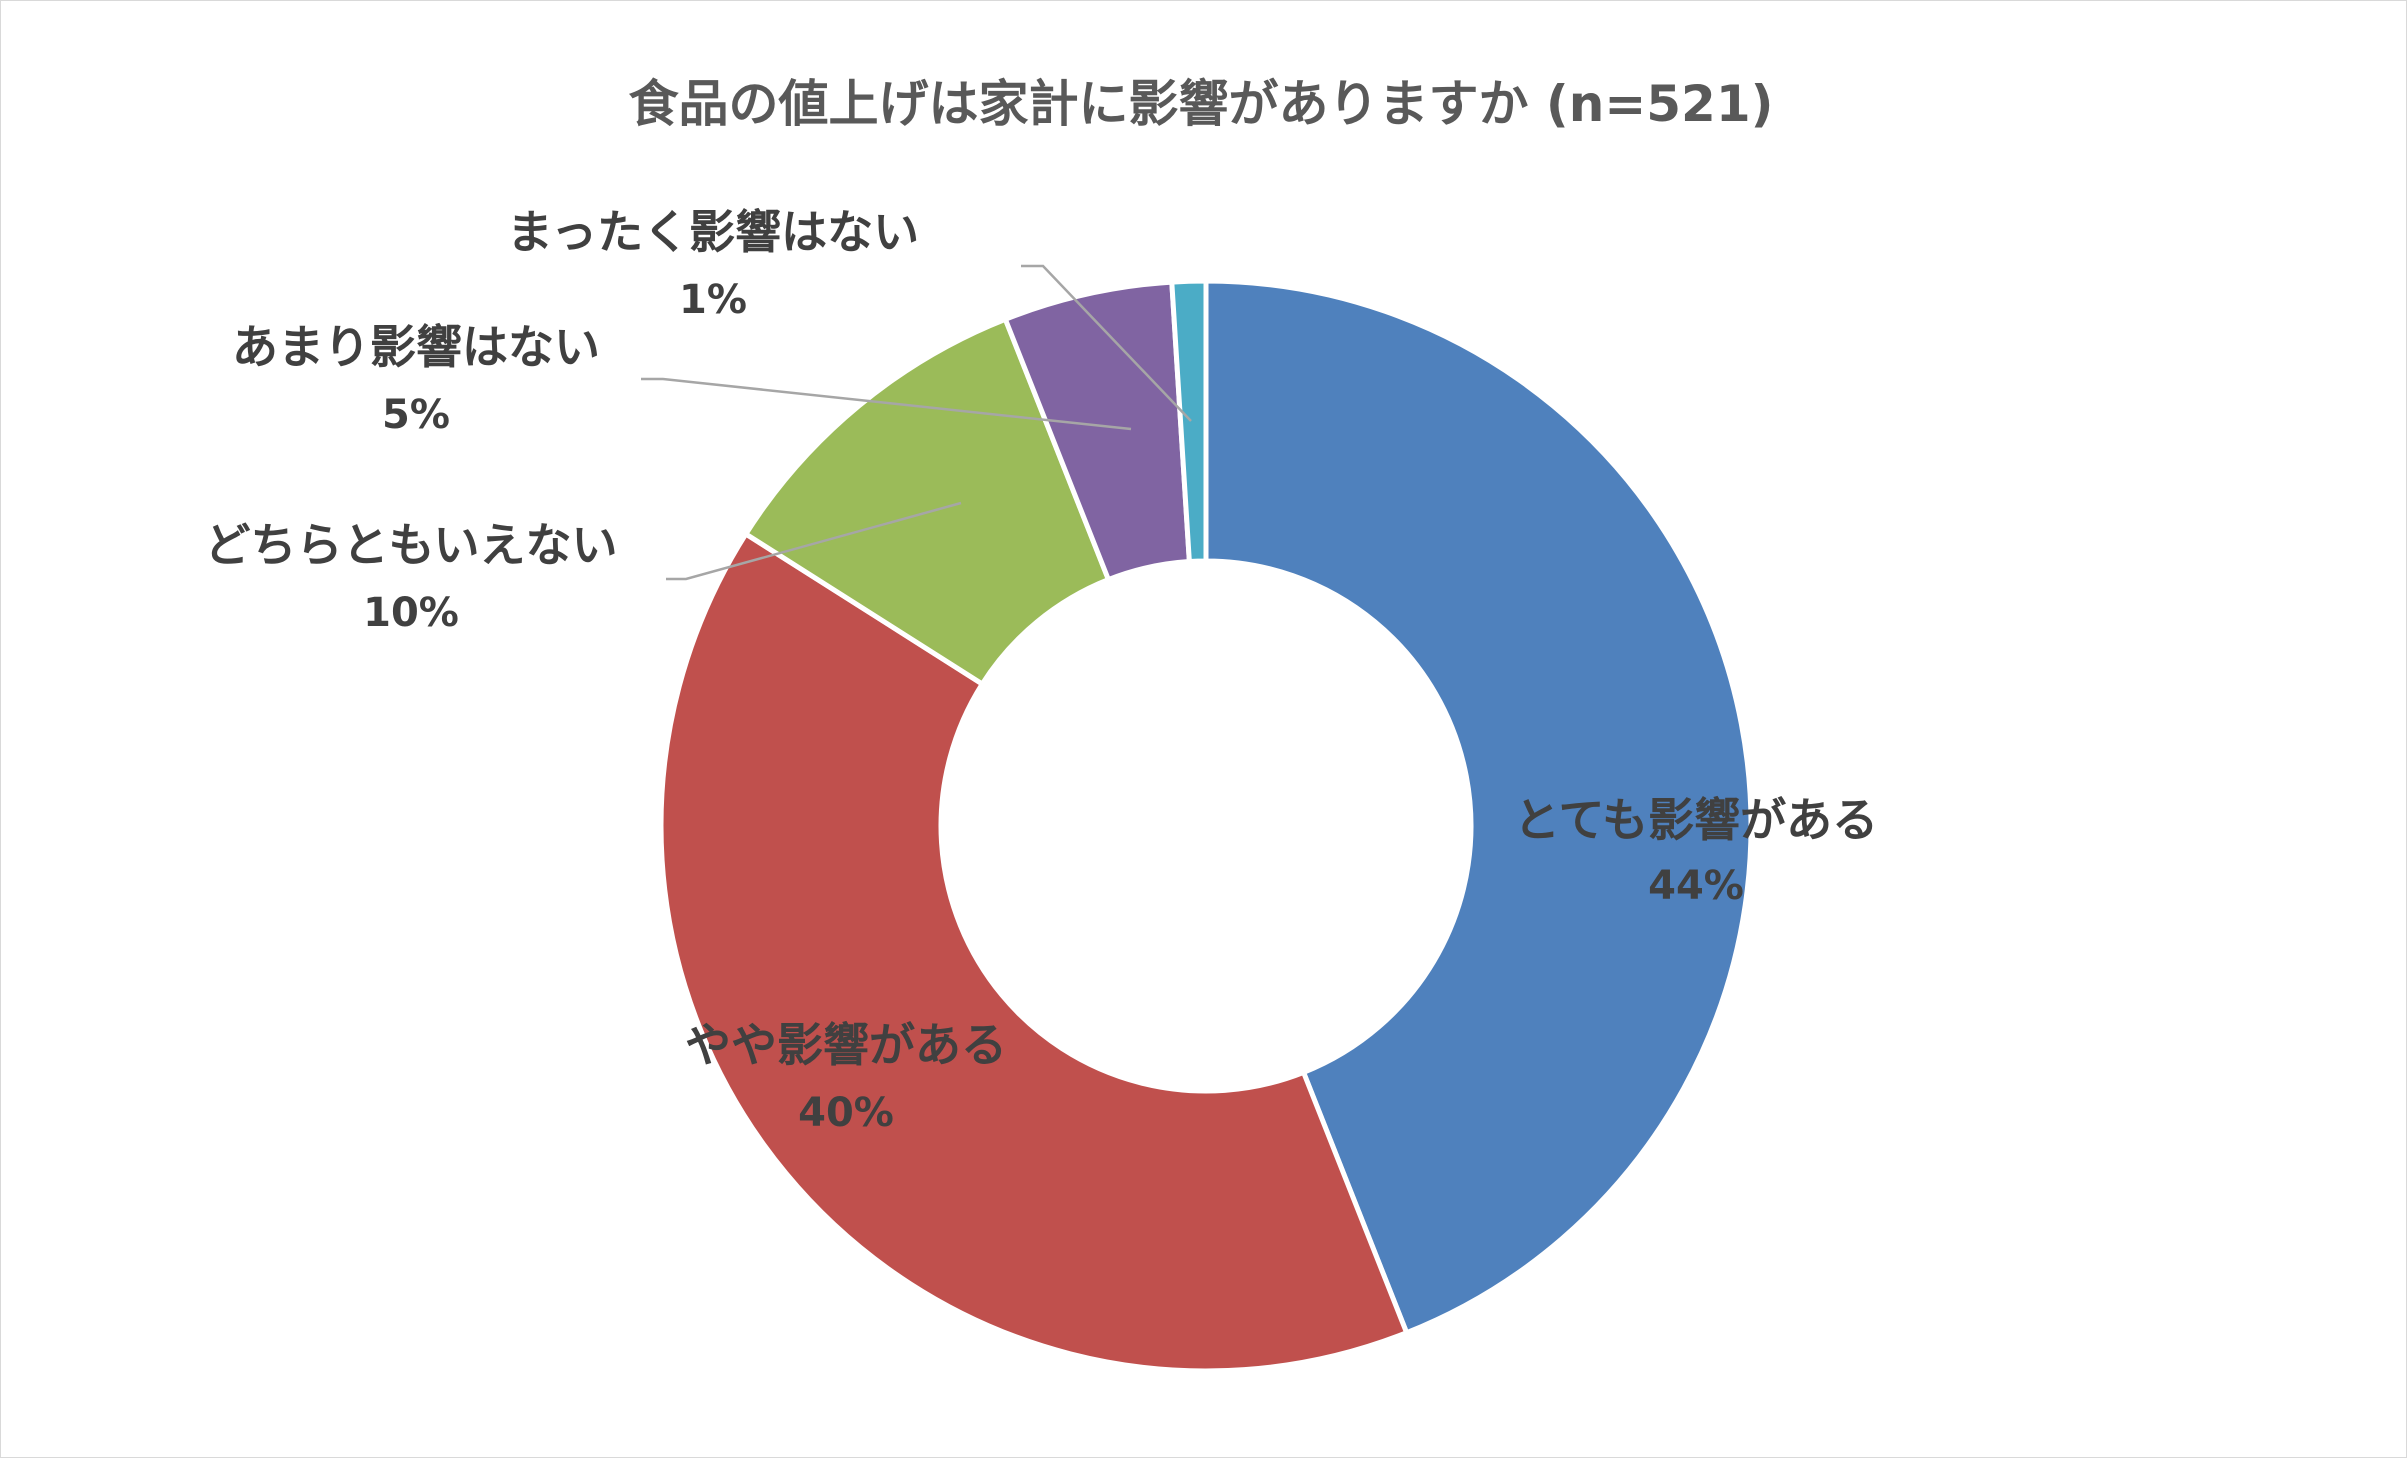 The width and height of the screenshot is (2407, 1458). I want to click on slice-neutral, so click(927, 502).